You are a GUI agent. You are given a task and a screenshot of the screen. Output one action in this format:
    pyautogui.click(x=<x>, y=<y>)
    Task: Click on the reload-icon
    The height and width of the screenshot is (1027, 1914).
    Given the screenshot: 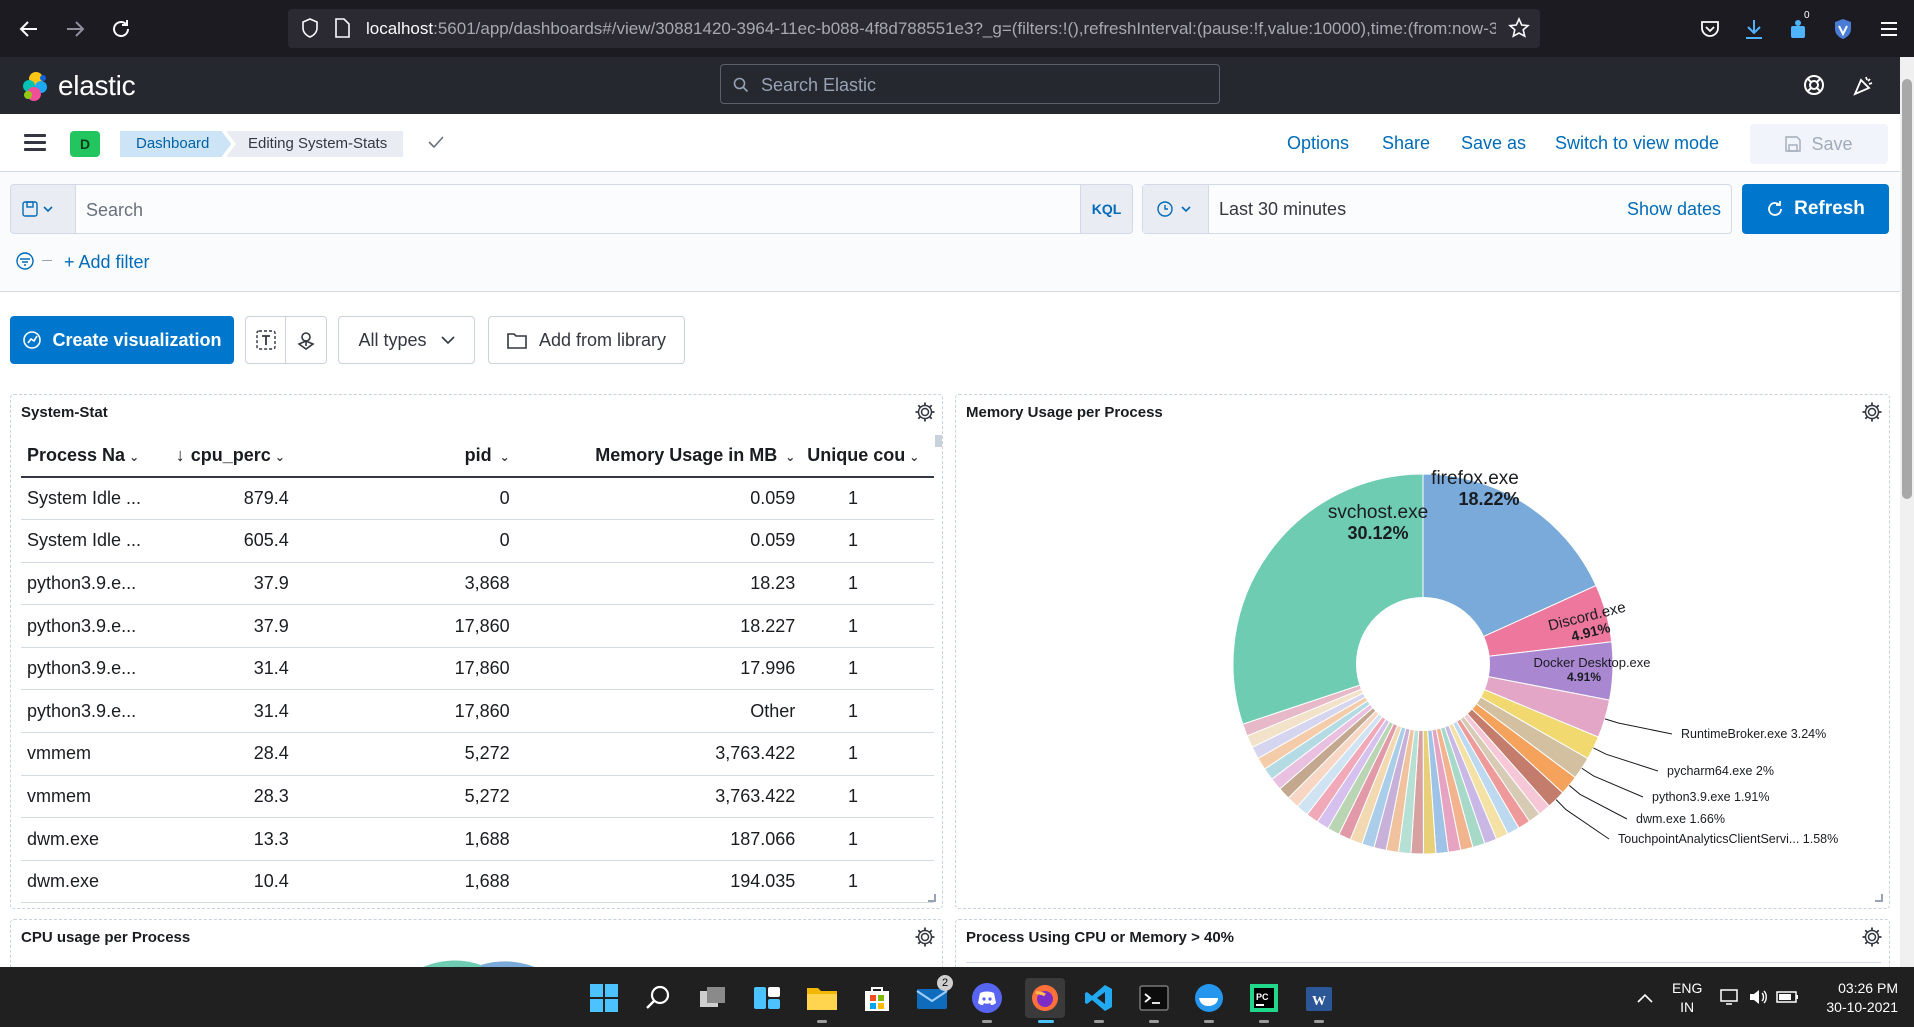 What is the action you would take?
    pyautogui.click(x=121, y=29)
    